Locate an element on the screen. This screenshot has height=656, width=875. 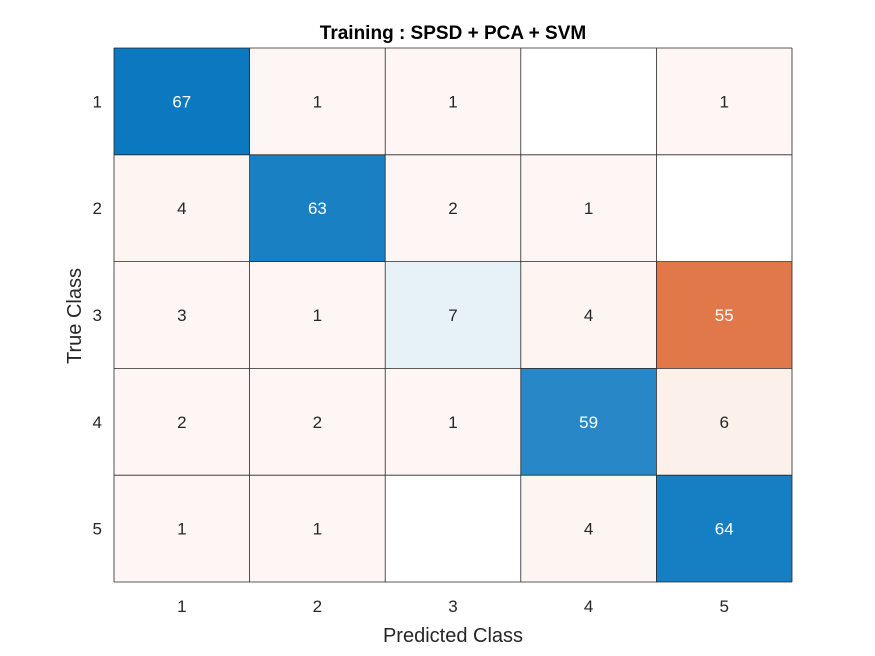
cell-r2-c4 is located at coordinates (588, 208).